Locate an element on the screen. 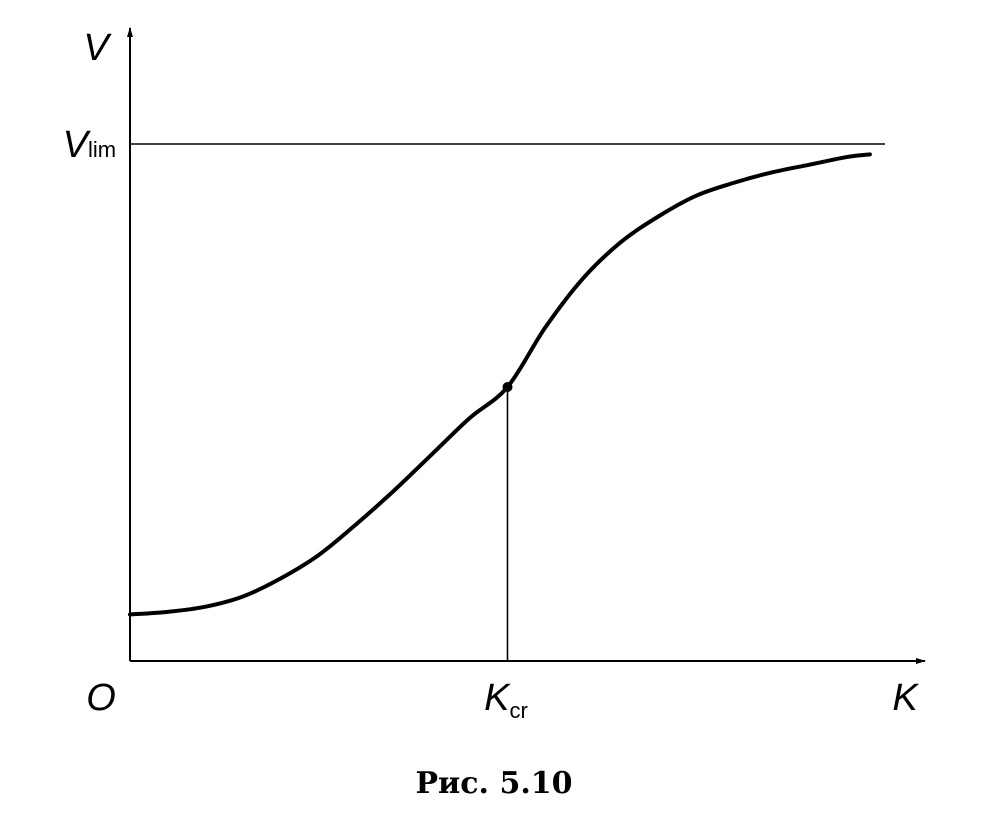  x-tick-kcr-sub: cr is located at coordinates (519, 710).